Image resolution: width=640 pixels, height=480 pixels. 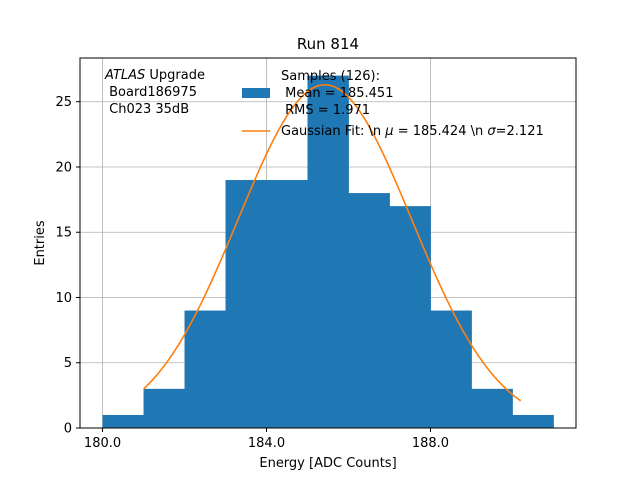 I want to click on legend-samples-line2: Mean = 185.451, so click(x=337, y=93).